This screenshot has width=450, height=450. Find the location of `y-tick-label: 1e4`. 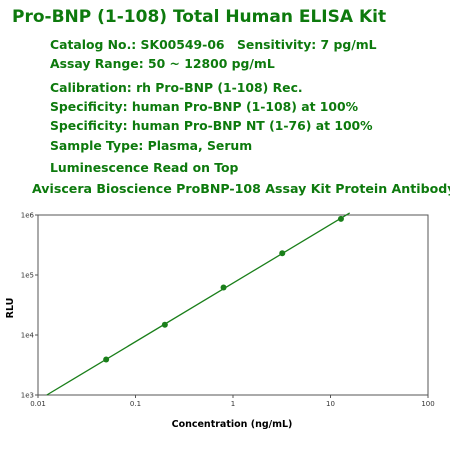

y-tick-label: 1e4 is located at coordinates (28, 336).